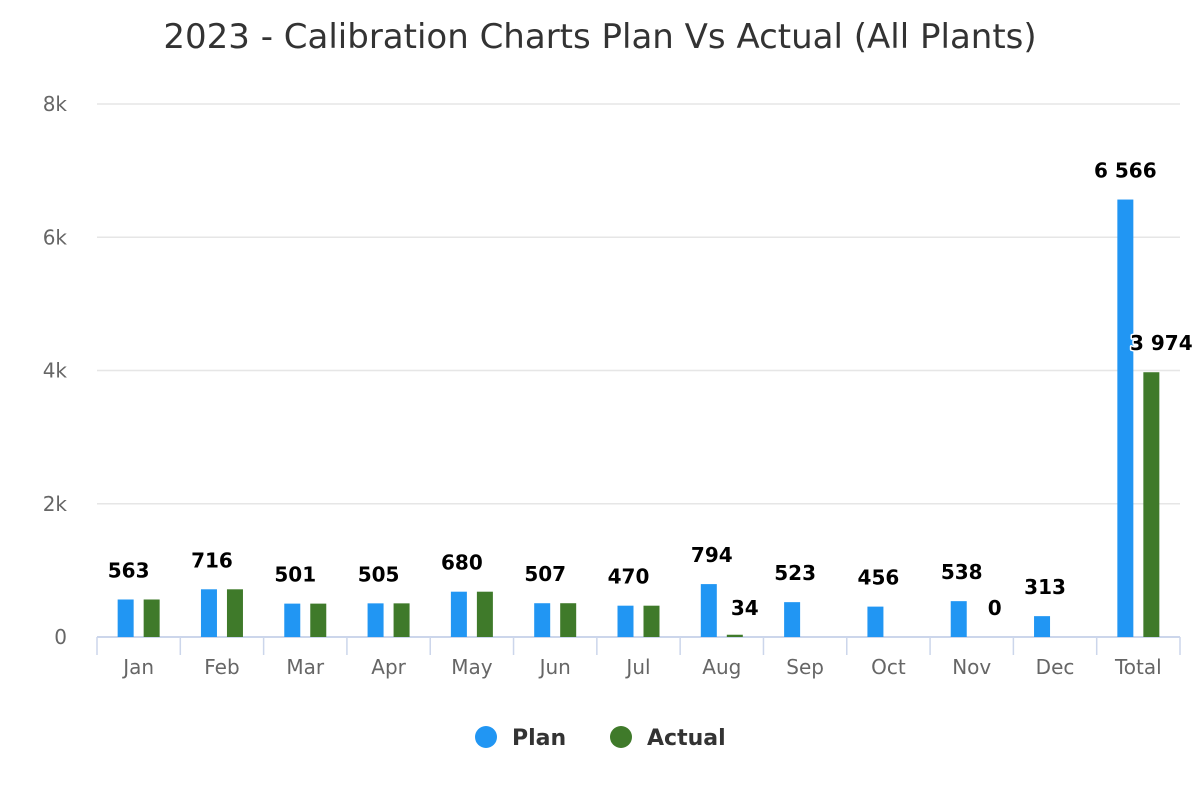 This screenshot has height=800, width=1200. Describe the element at coordinates (875, 621) in the screenshot. I see `bar-plan-oct` at that location.